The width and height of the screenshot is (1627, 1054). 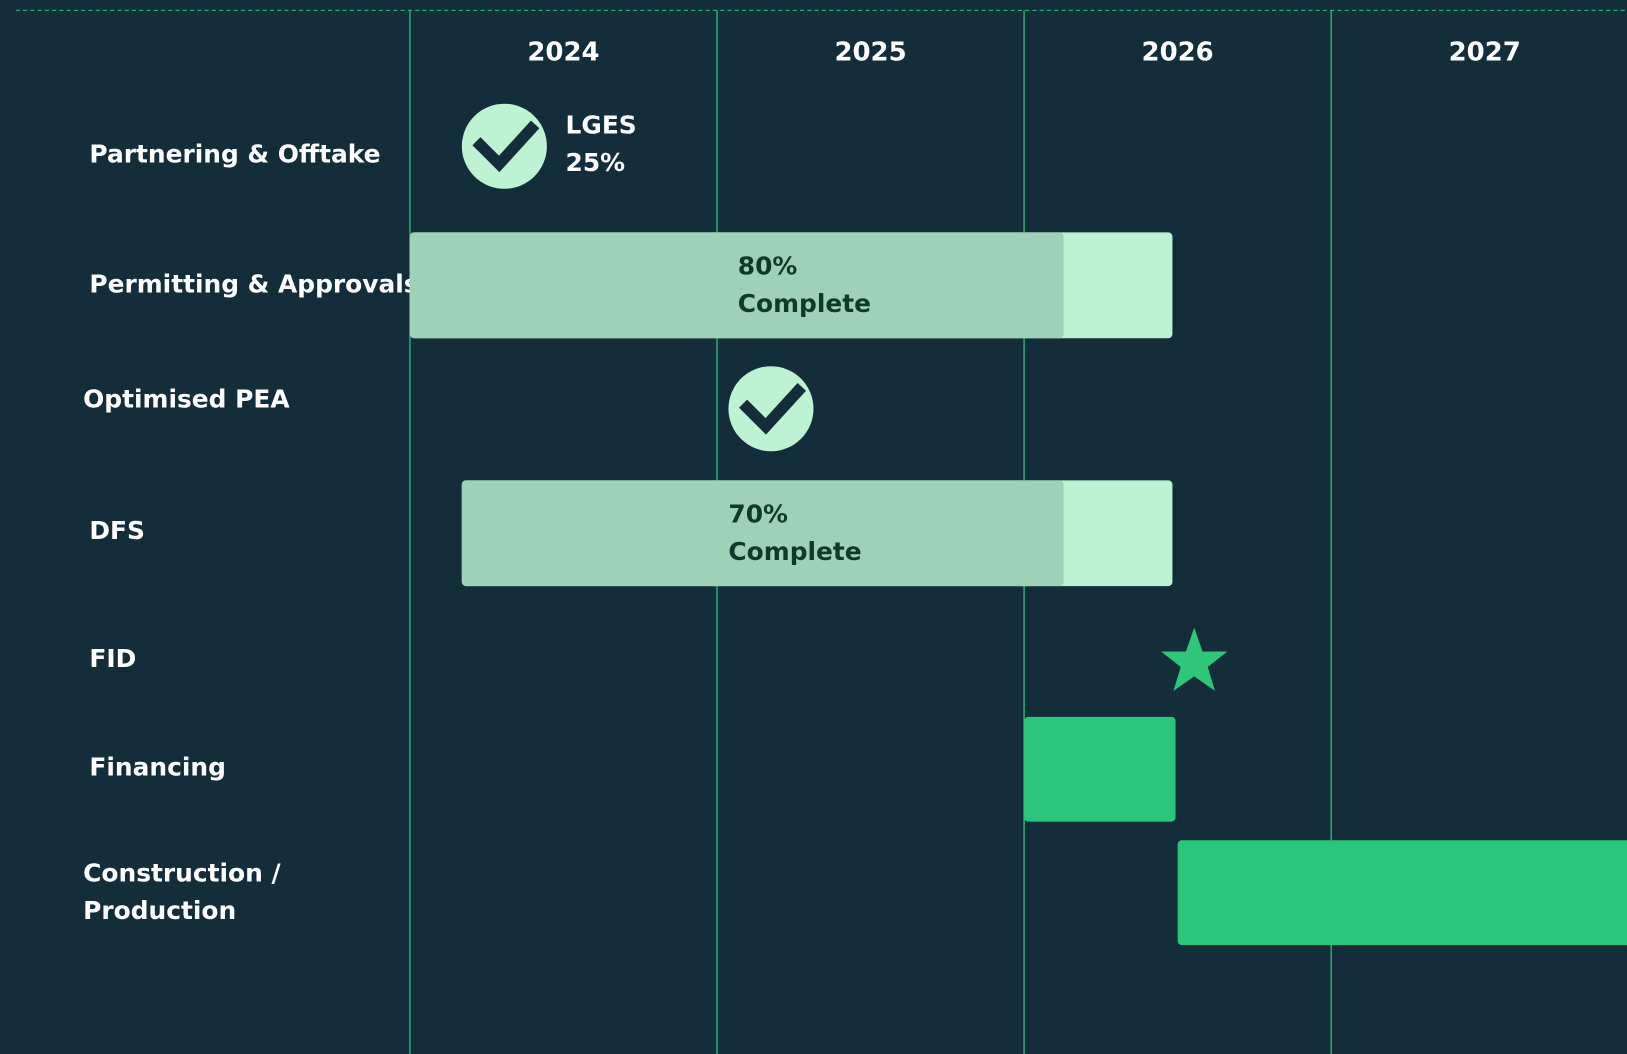 What do you see at coordinates (1485, 52) in the screenshot?
I see `year-label: 2027` at bounding box center [1485, 52].